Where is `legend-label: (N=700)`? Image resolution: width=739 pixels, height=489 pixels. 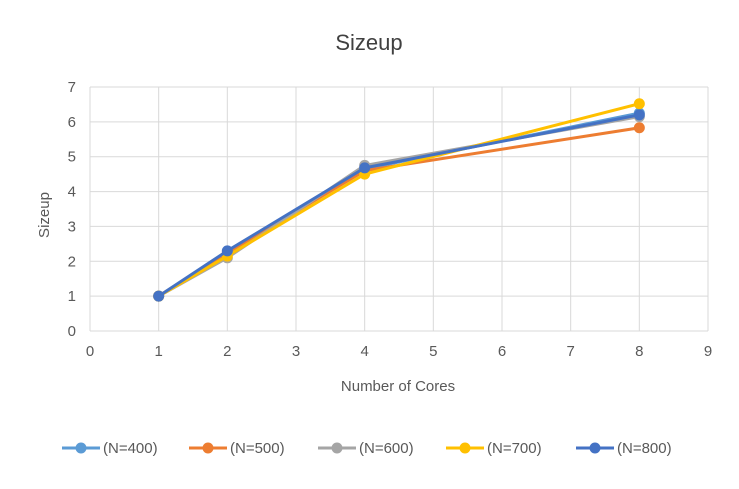
legend-label: (N=700) is located at coordinates (514, 448).